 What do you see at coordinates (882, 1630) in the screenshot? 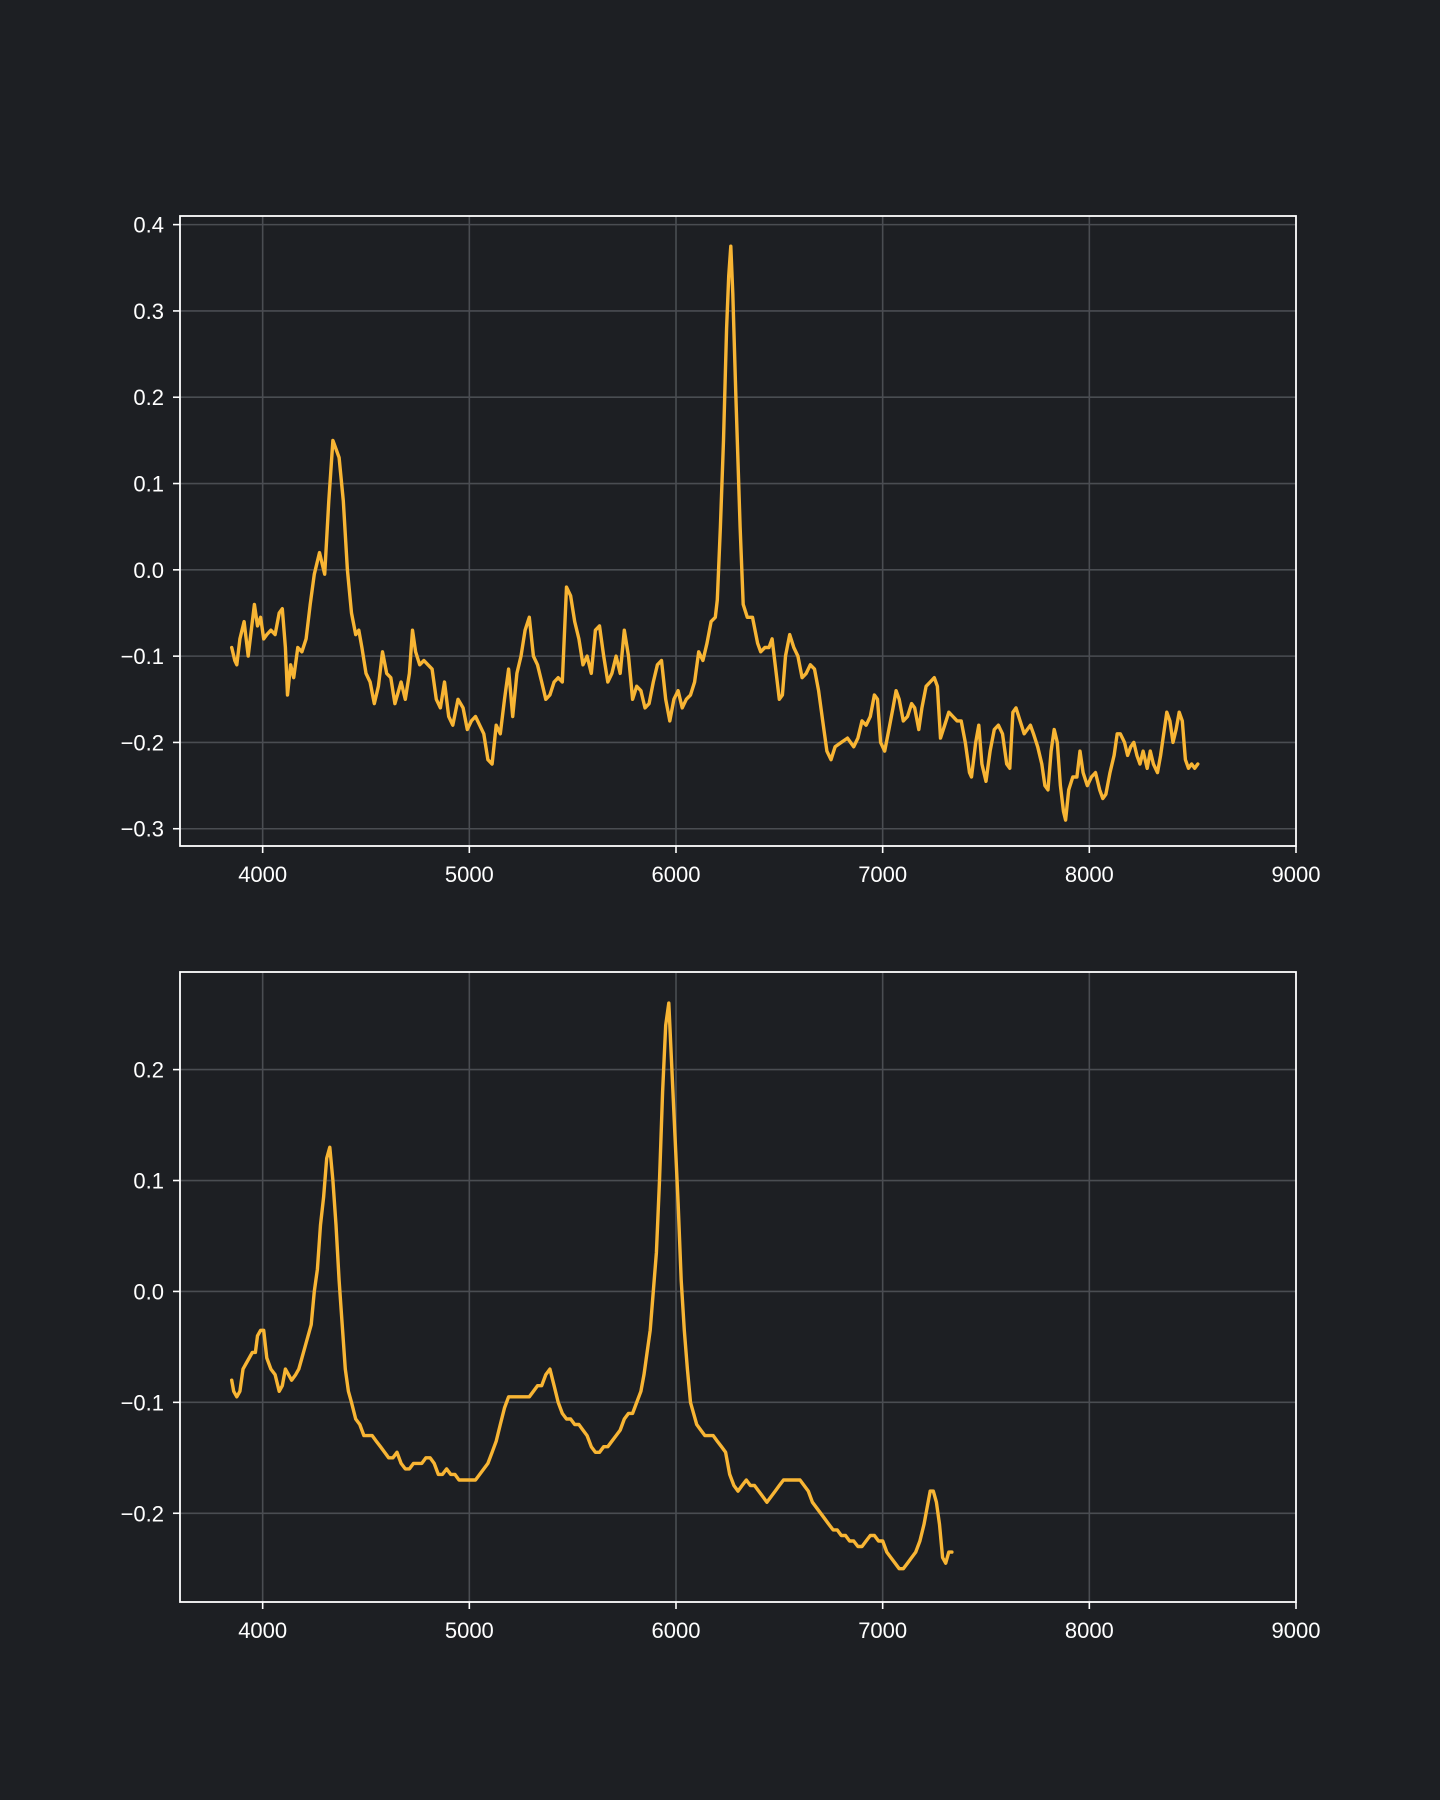
I see `chart-bottom-x-tick-label: 7000` at bounding box center [882, 1630].